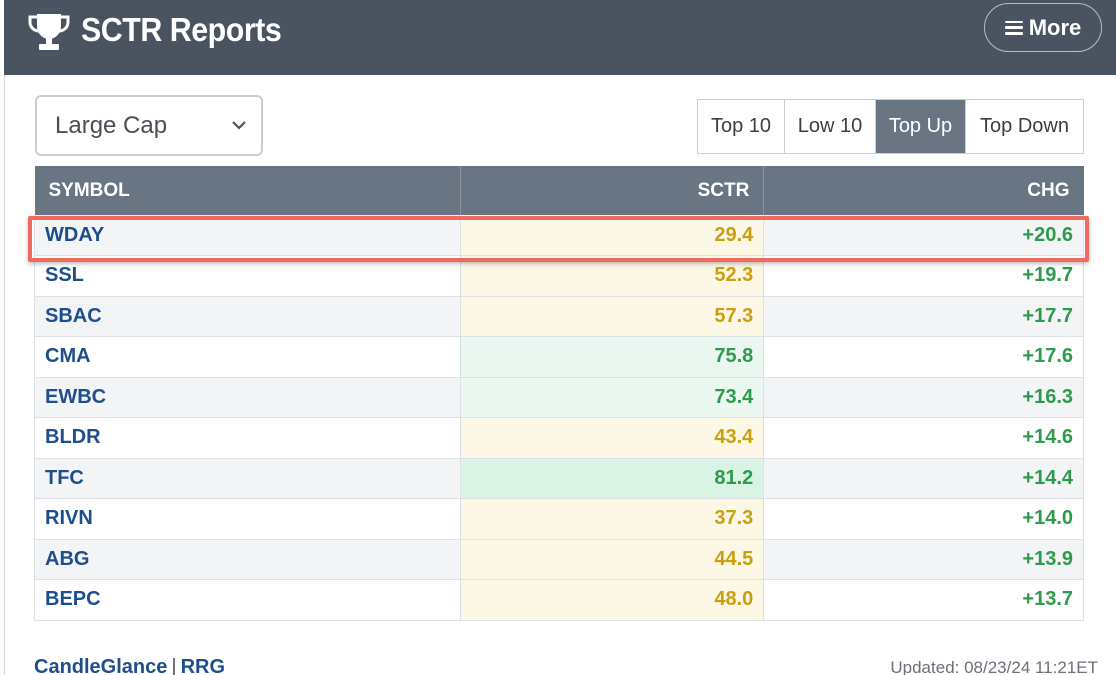 The width and height of the screenshot is (1116, 675). I want to click on sctr-value: 44.5, so click(612, 559).